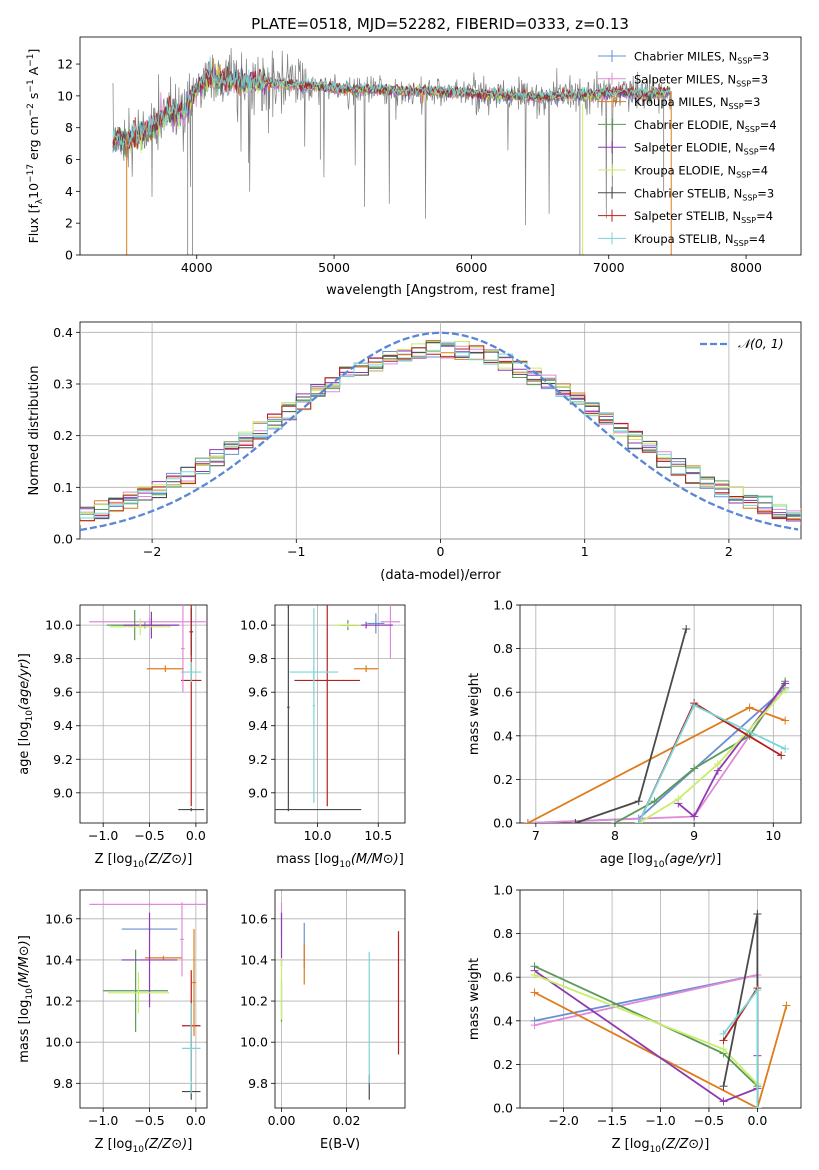 This screenshot has width=819, height=1170. I want to click on mass_vs_ebv-errorbars, so click(340, 1001).